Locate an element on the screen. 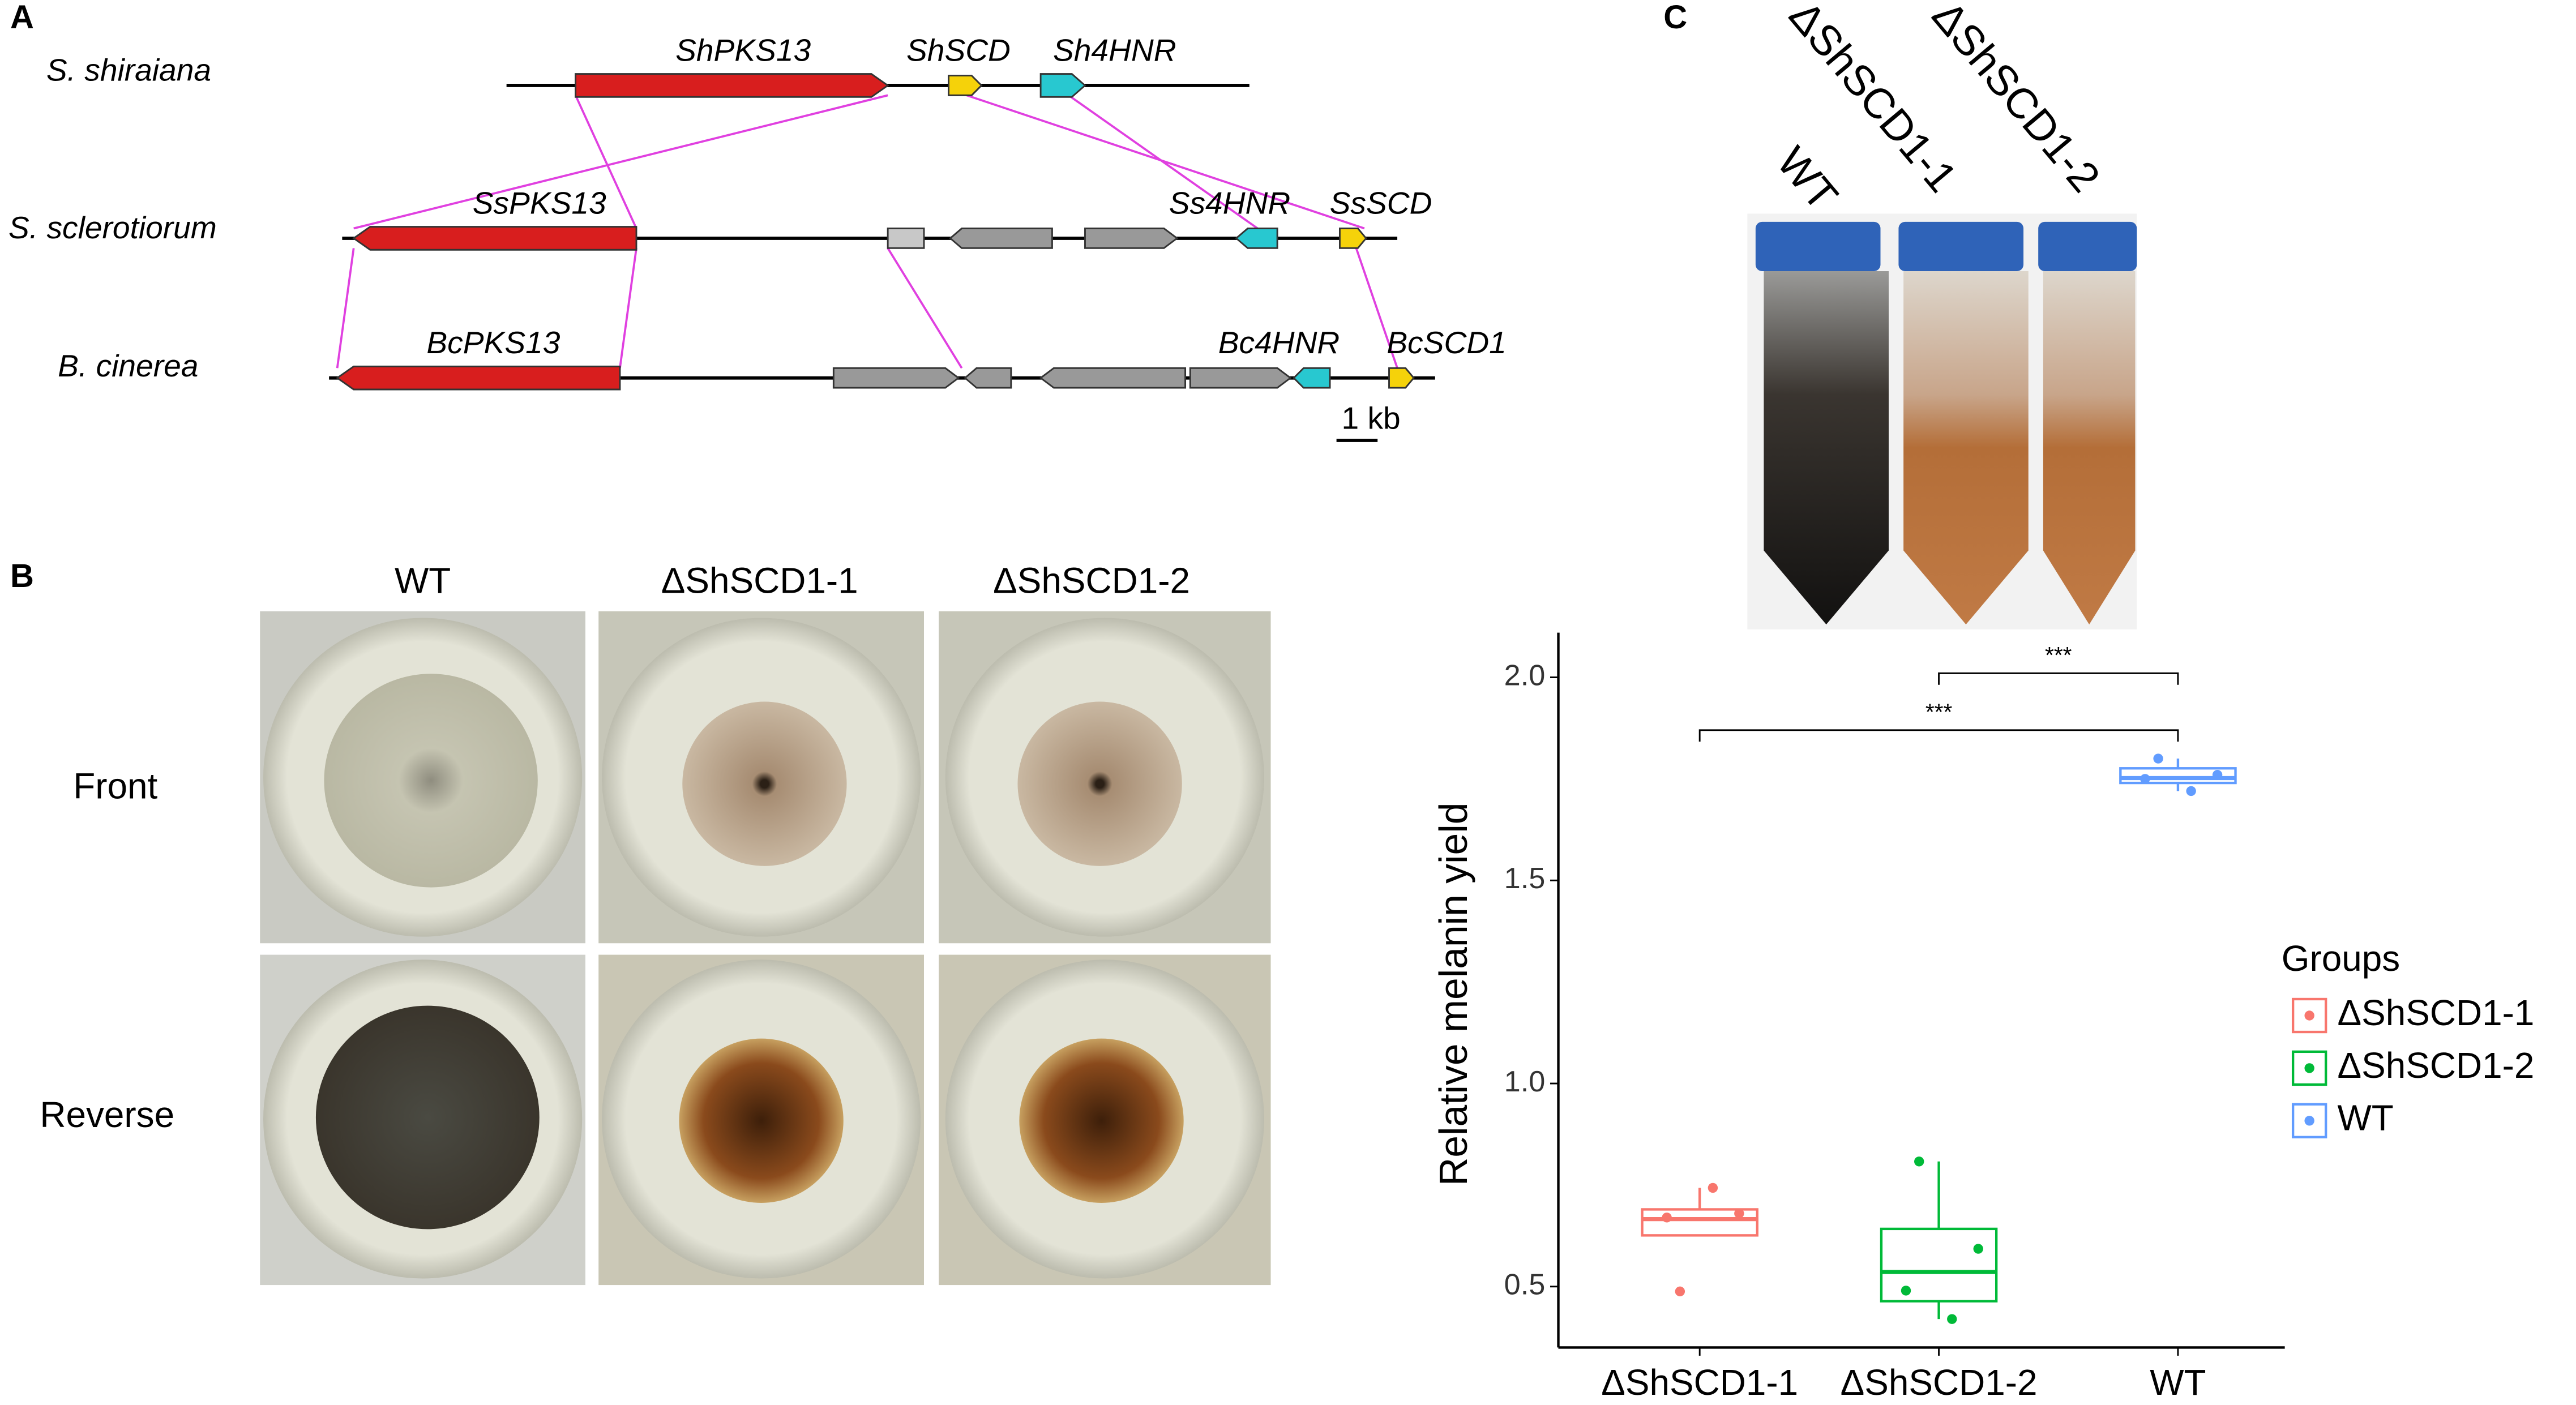 This screenshot has height=1405, width=2576. gene-label: ShSCD is located at coordinates (958, 49).